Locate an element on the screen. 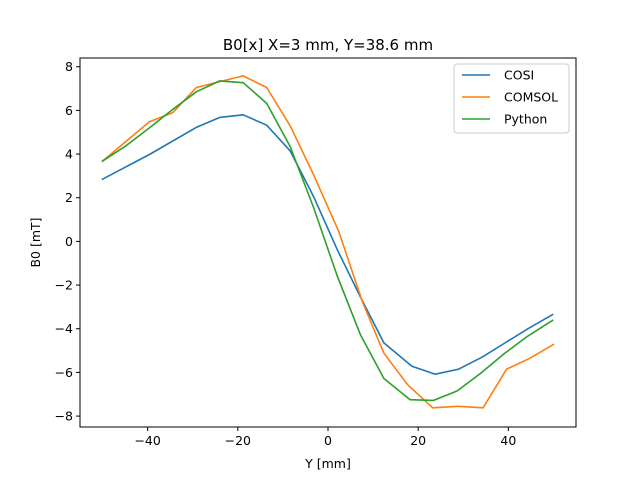 This screenshot has width=640, height=480. legend-label-cosi: COSI is located at coordinates (519, 75).